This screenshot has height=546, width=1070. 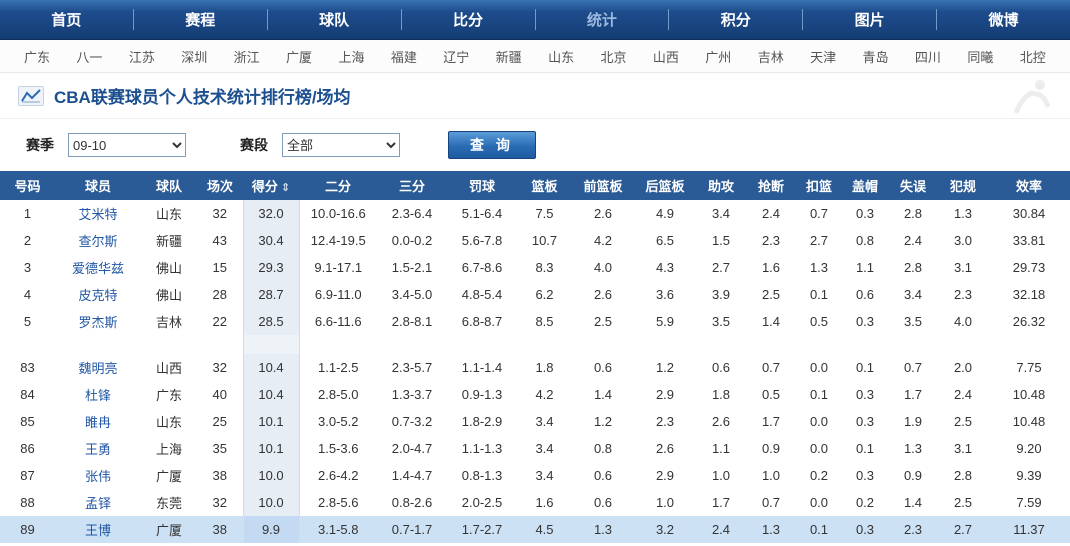 What do you see at coordinates (341, 145) in the screenshot?
I see `stage-select: 全部` at bounding box center [341, 145].